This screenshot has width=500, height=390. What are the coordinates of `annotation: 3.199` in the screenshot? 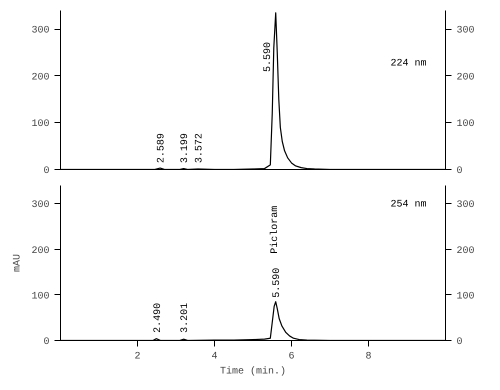 It's located at (186, 148).